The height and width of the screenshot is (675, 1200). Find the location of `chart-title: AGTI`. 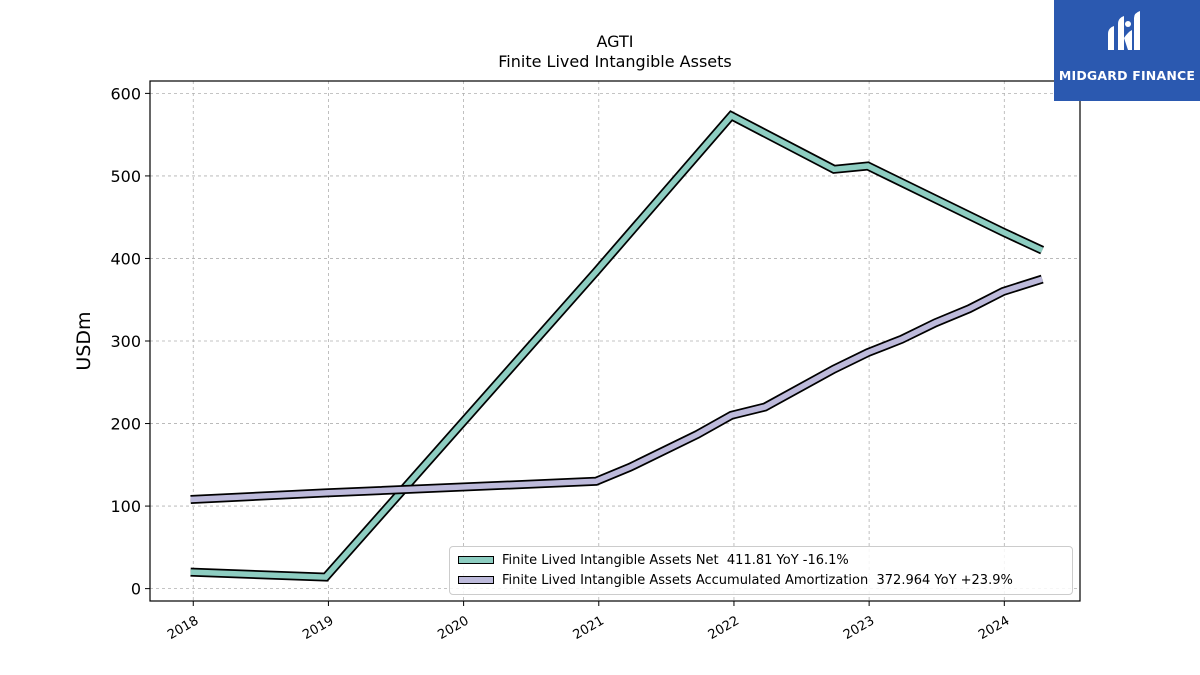

chart-title: AGTI is located at coordinates (615, 41).